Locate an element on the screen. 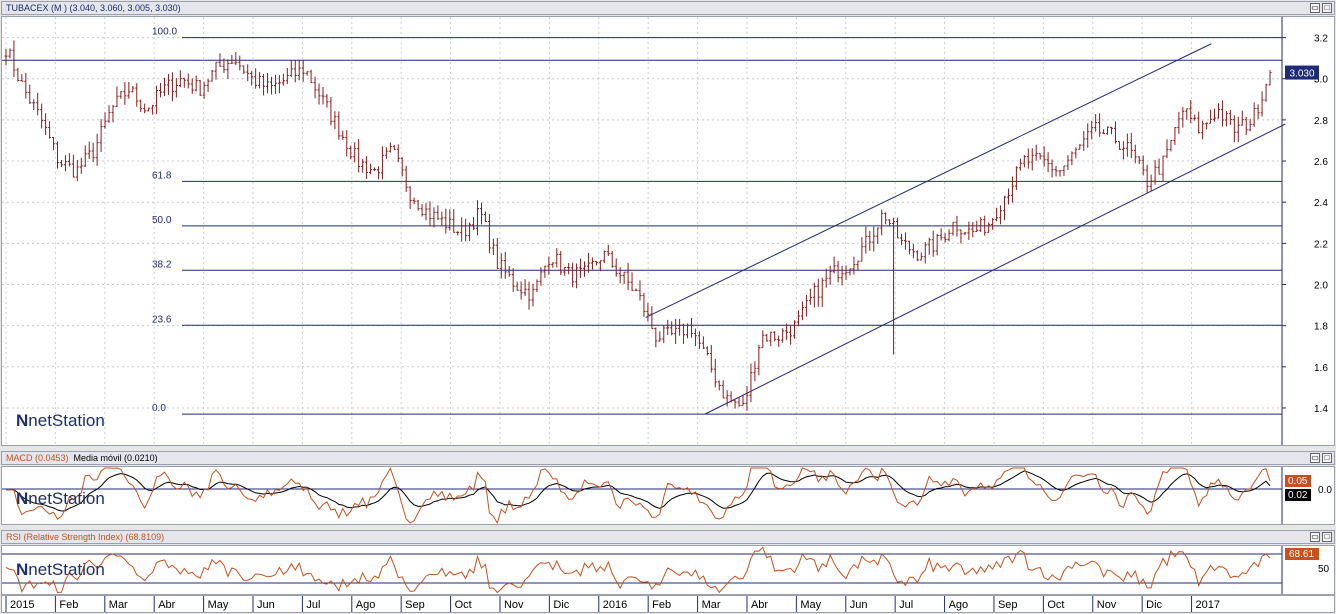 This screenshot has width=1336, height=614. price-tick-label: 1.6 is located at coordinates (1321, 368).